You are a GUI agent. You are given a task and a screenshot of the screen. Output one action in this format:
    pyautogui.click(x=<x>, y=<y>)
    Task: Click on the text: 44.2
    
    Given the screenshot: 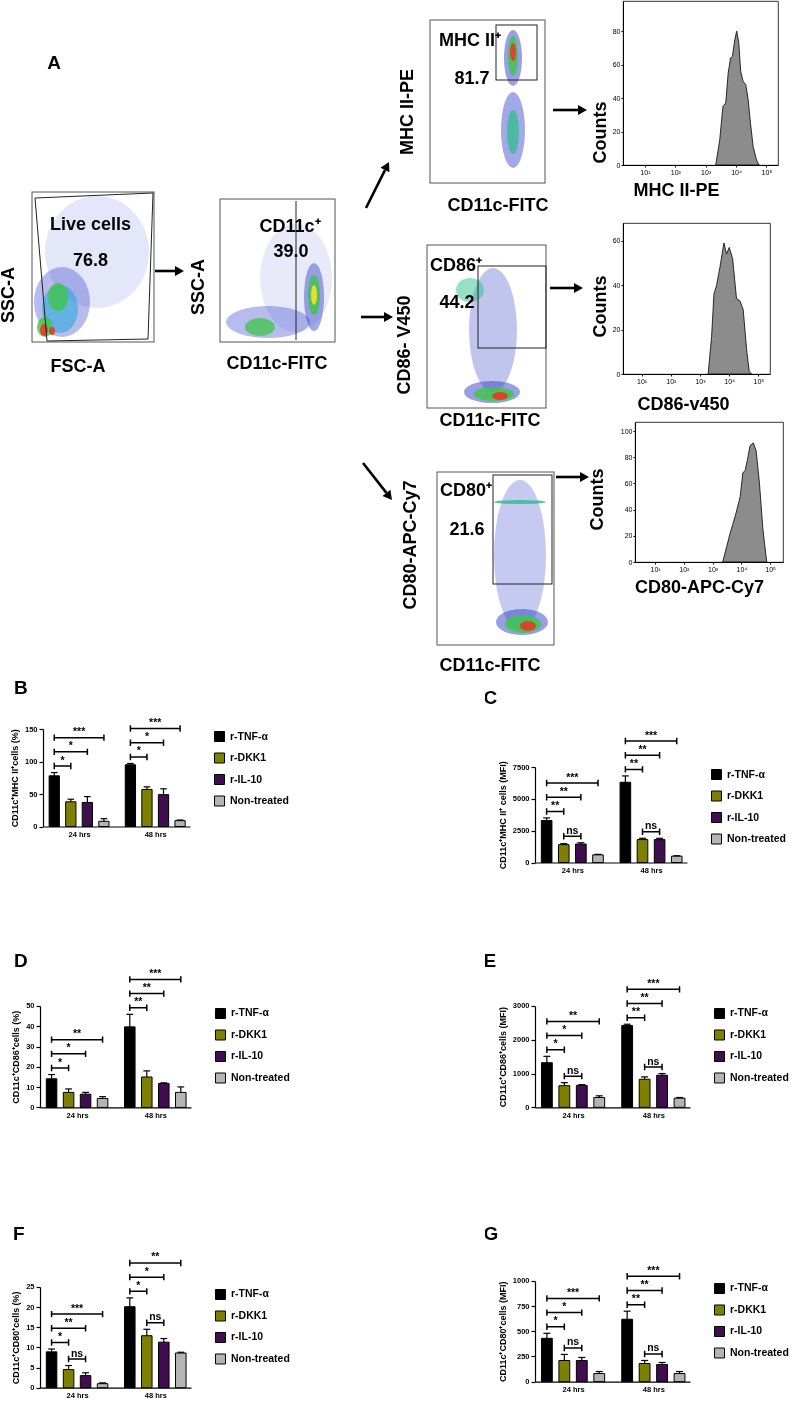 What is the action you would take?
    pyautogui.click(x=457, y=302)
    